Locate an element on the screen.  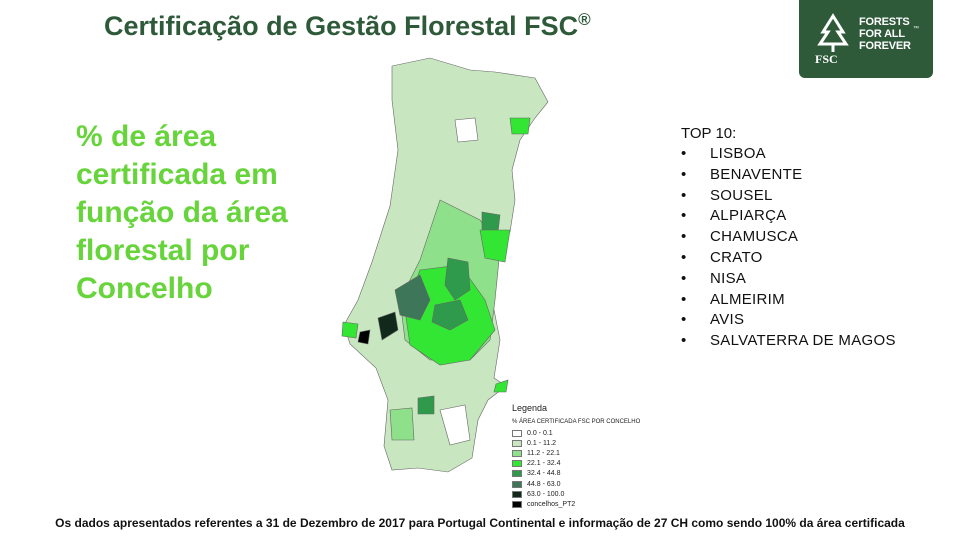
top10-item: ALPIARÇA is located at coordinates (788, 217).